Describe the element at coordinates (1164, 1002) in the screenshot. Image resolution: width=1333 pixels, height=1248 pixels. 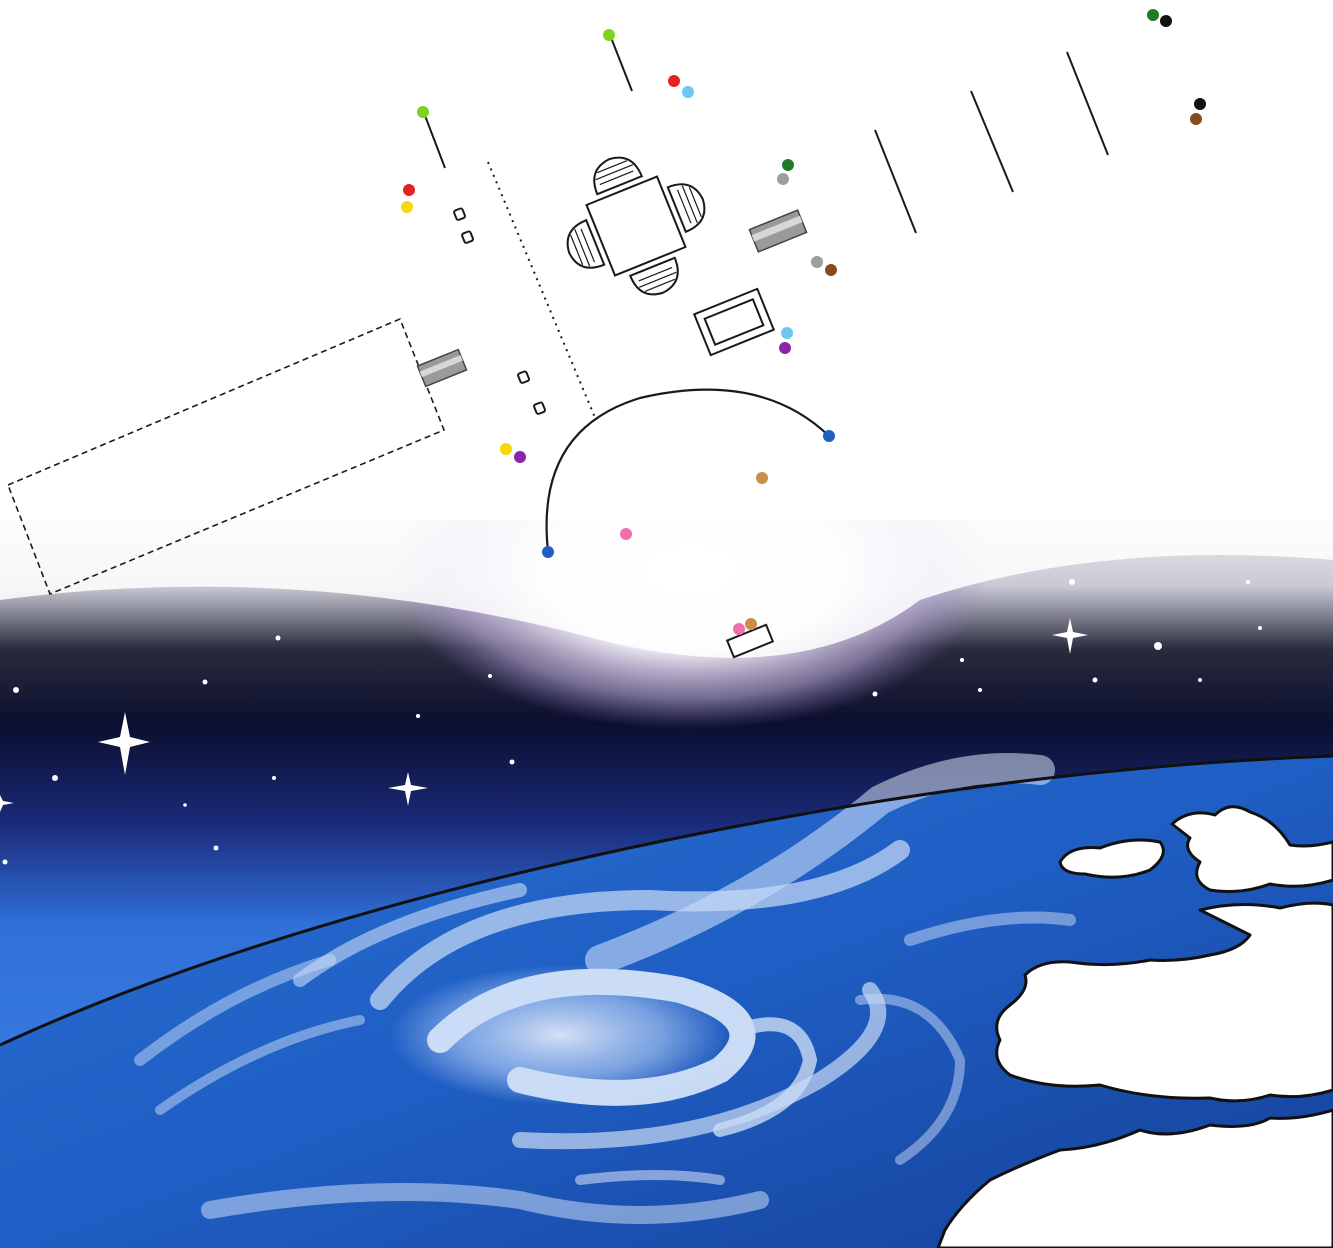
I see `land-europe` at that location.